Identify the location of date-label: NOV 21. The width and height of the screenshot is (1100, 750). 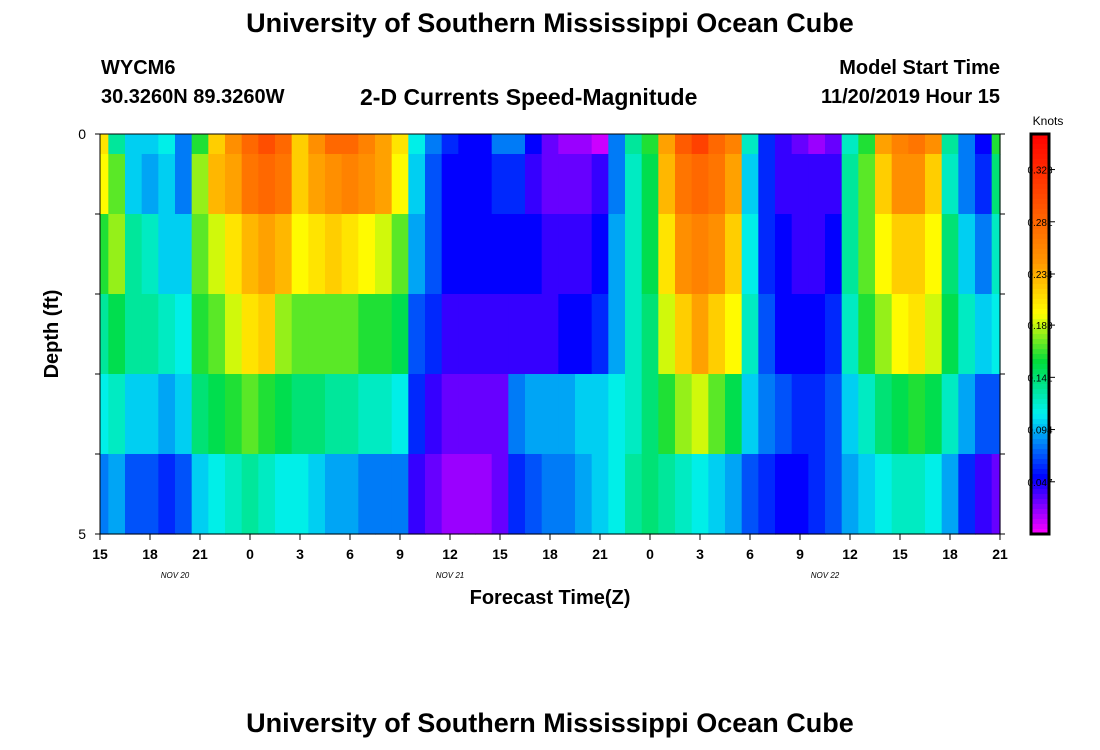
(450, 575).